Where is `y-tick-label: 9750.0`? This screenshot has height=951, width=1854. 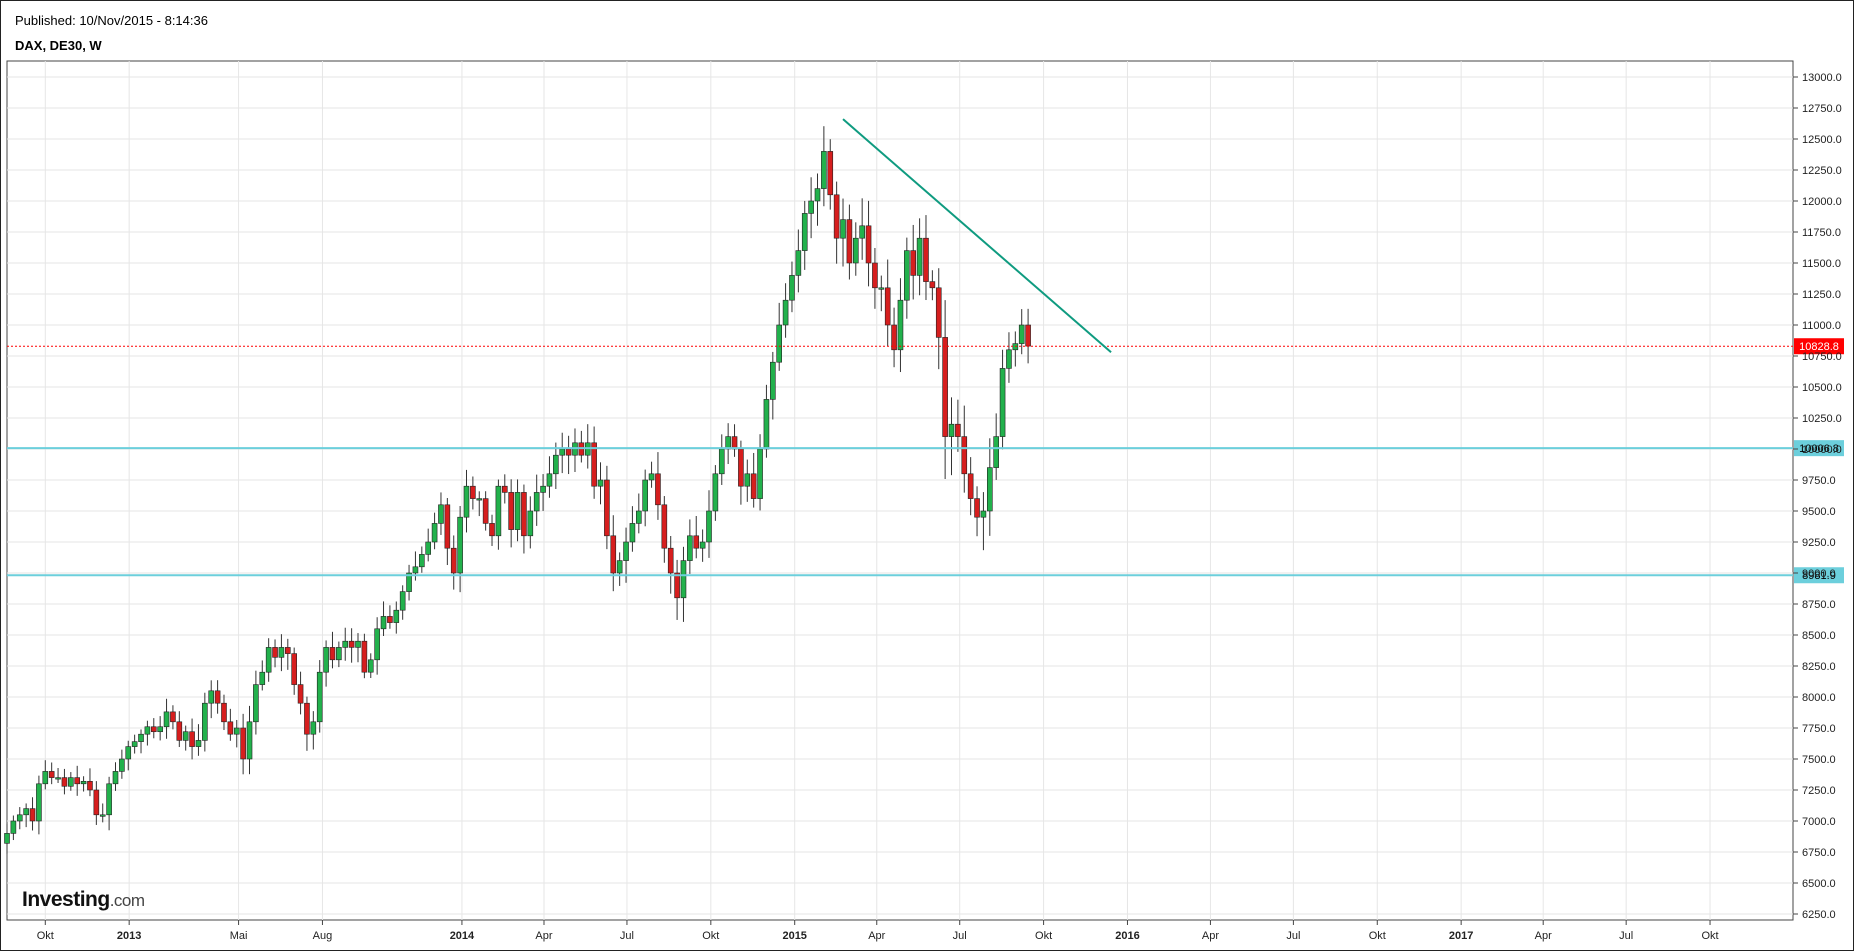 y-tick-label: 9750.0 is located at coordinates (1819, 481).